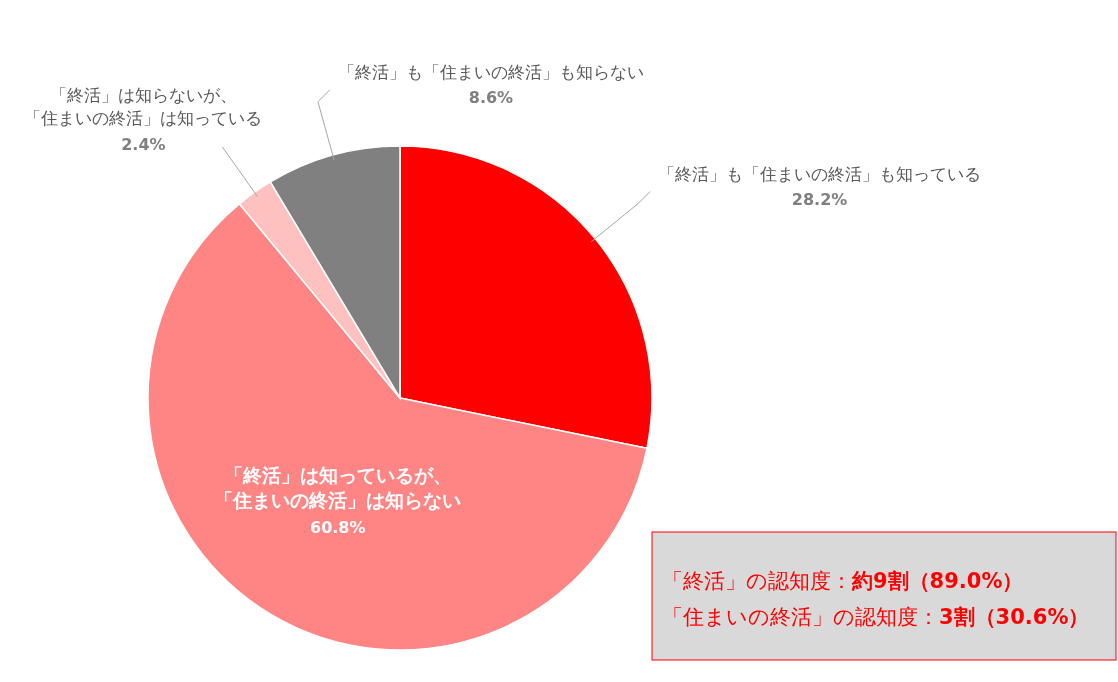 The image size is (1118, 682). I want to click on data-label: 28.2%, so click(819, 200).